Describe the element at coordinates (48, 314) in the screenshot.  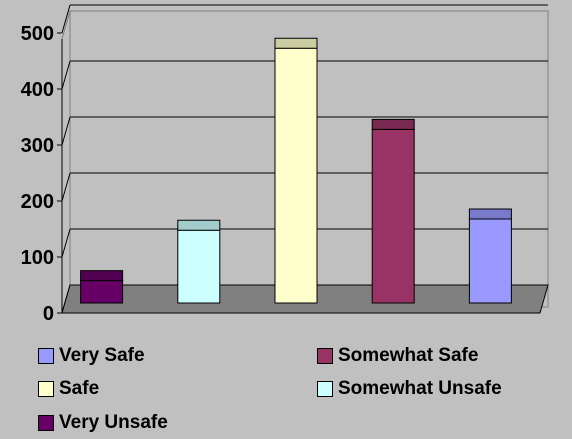
I see `y-tick-label: 0` at that location.